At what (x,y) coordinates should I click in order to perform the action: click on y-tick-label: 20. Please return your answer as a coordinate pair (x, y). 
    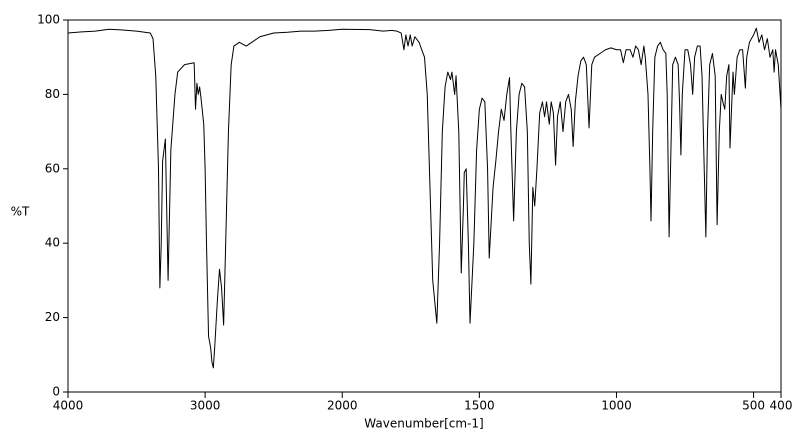
    Looking at the image, I should click on (52, 317).